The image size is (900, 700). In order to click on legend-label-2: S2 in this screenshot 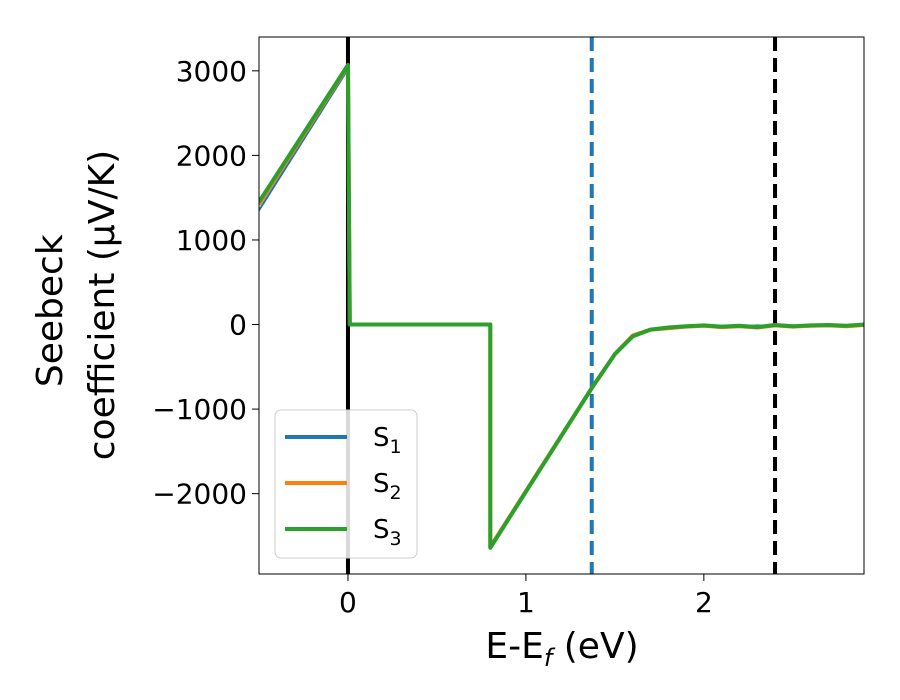, I will do `click(387, 486)`.